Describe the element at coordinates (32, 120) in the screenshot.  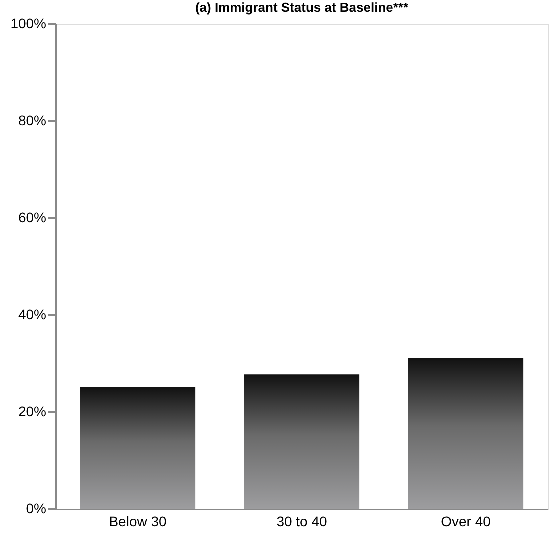
I see `y-tick-label: 80%` at that location.